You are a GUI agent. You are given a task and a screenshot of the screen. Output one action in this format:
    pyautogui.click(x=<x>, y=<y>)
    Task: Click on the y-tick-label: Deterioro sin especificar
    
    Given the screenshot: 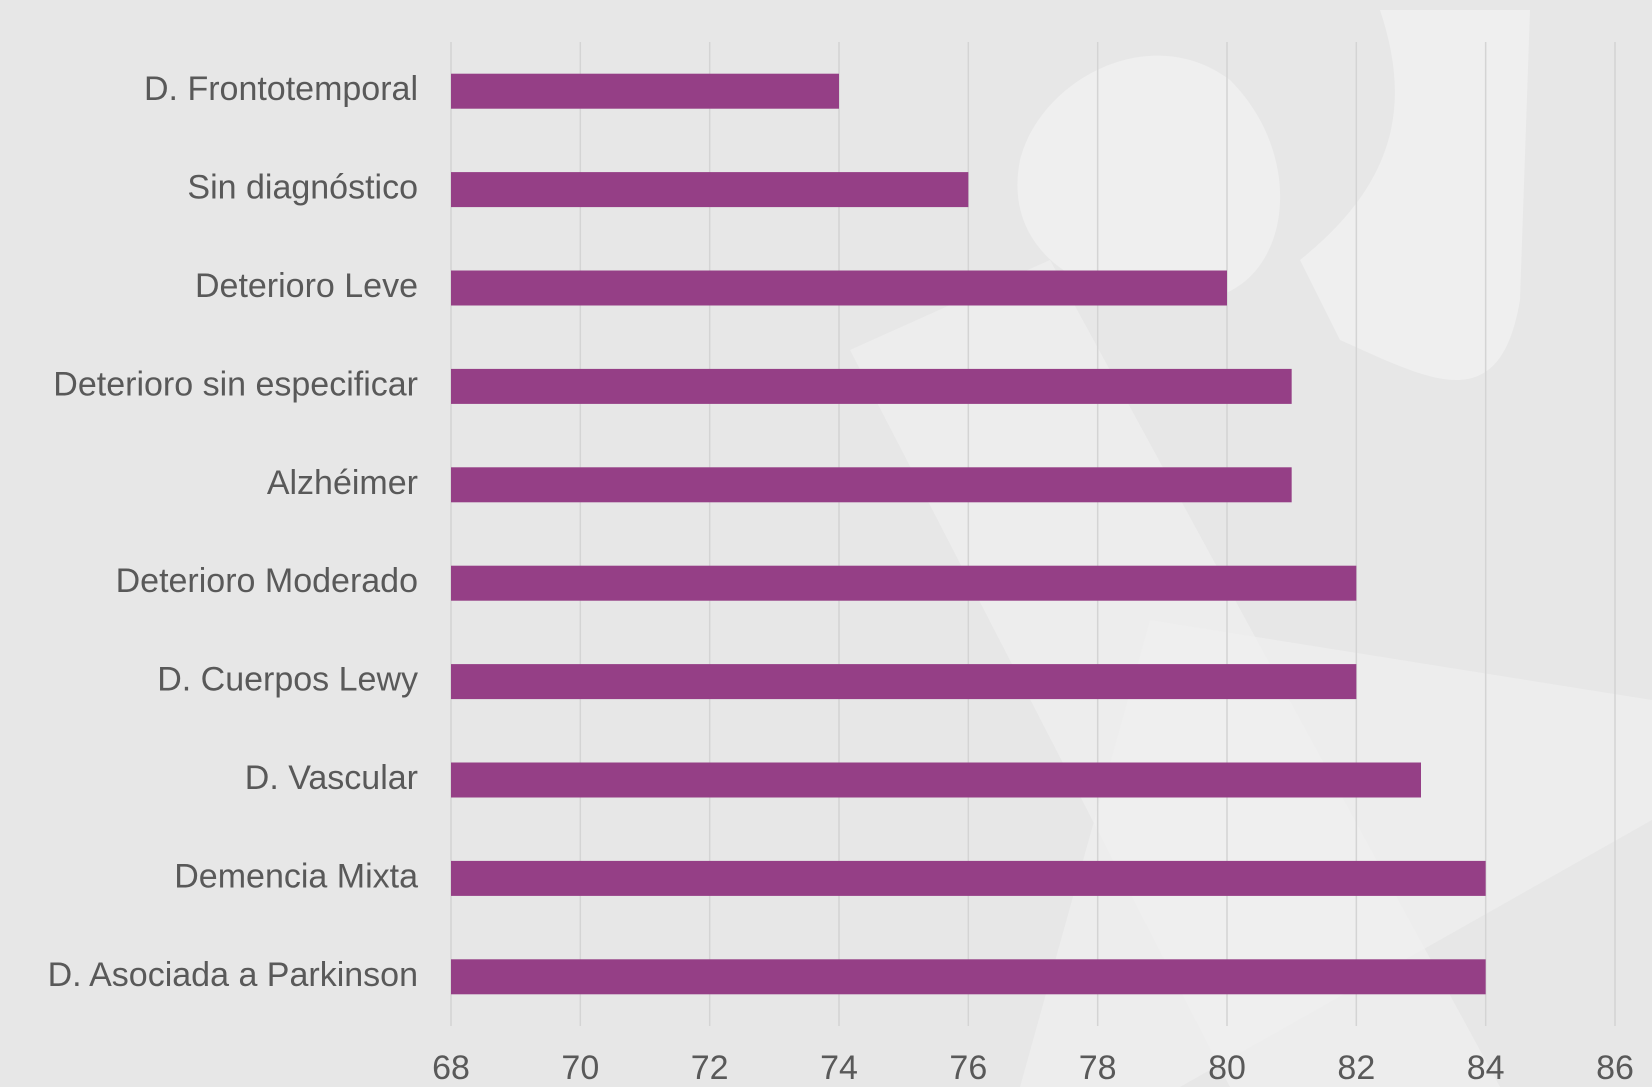 What is the action you would take?
    pyautogui.click(x=235, y=384)
    